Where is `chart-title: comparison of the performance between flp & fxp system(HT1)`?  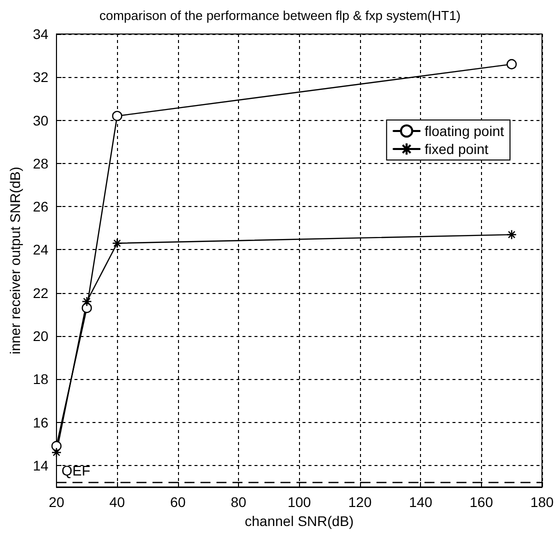
chart-title: comparison of the performance between flp & fxp system(HT1) is located at coordinates (280, 15).